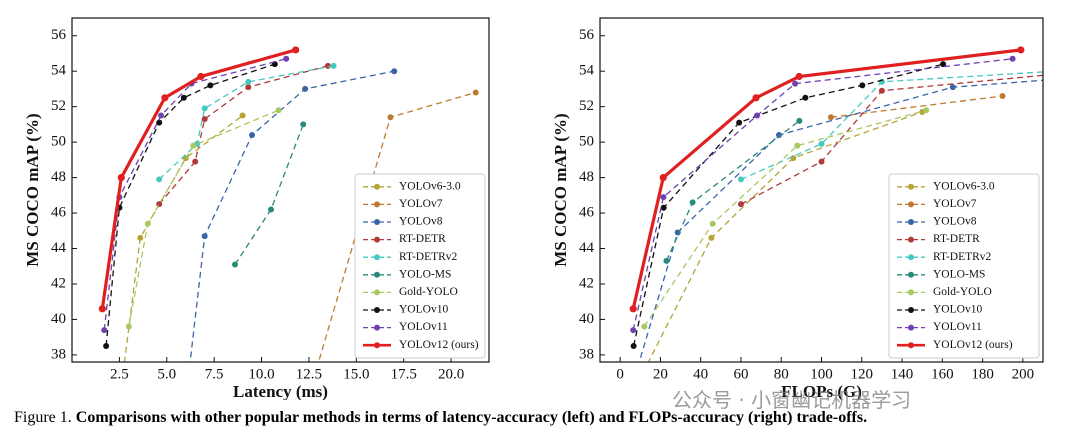 The width and height of the screenshot is (1080, 440). Describe the element at coordinates (423, 327) in the screenshot. I see `legend-label: YOLOv11` at that location.